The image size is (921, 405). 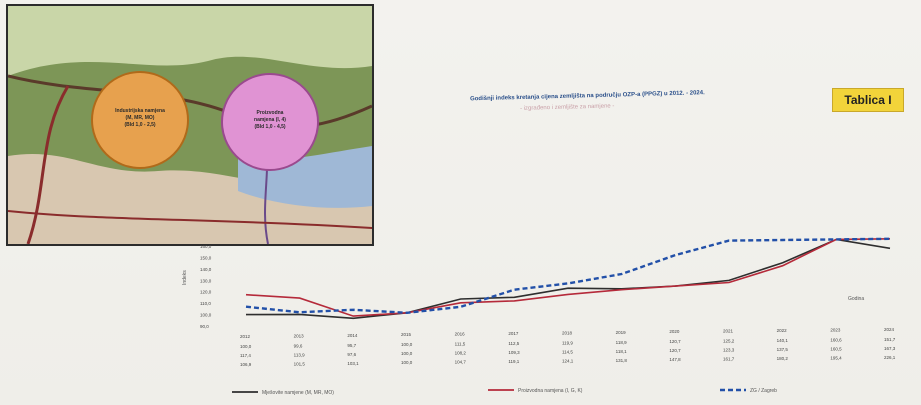 What do you see at coordinates (205, 303) in the screenshot?
I see `y-tick-label: 110,0` at bounding box center [205, 303].